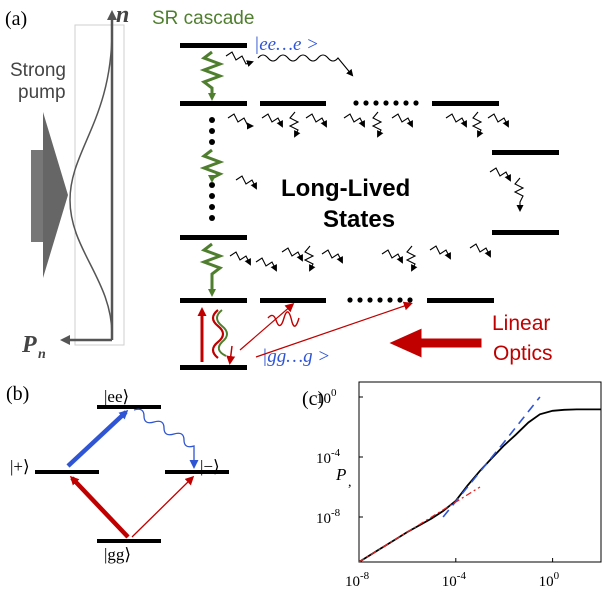 The height and width of the screenshot is (593, 608). What do you see at coordinates (491, 457) in the screenshot?
I see `series-line-dashed-blue` at bounding box center [491, 457].